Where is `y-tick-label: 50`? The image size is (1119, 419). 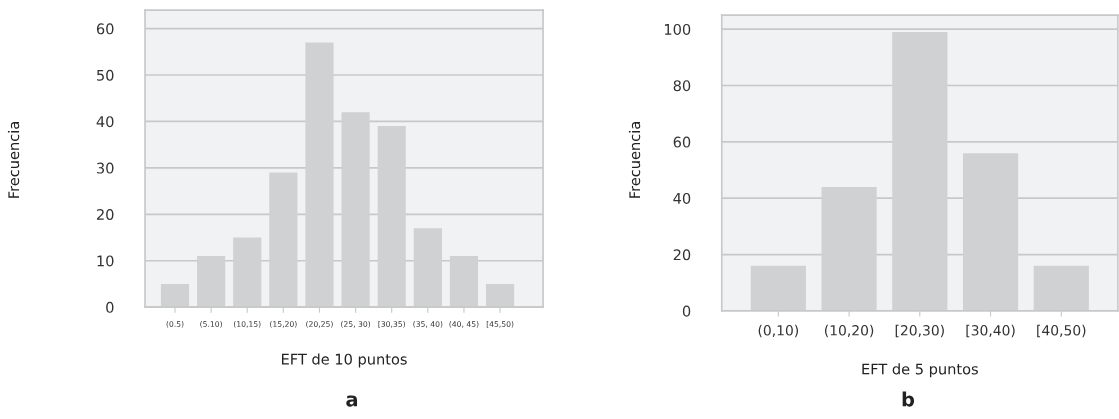
y-tick-label: 50 is located at coordinates (105, 75).